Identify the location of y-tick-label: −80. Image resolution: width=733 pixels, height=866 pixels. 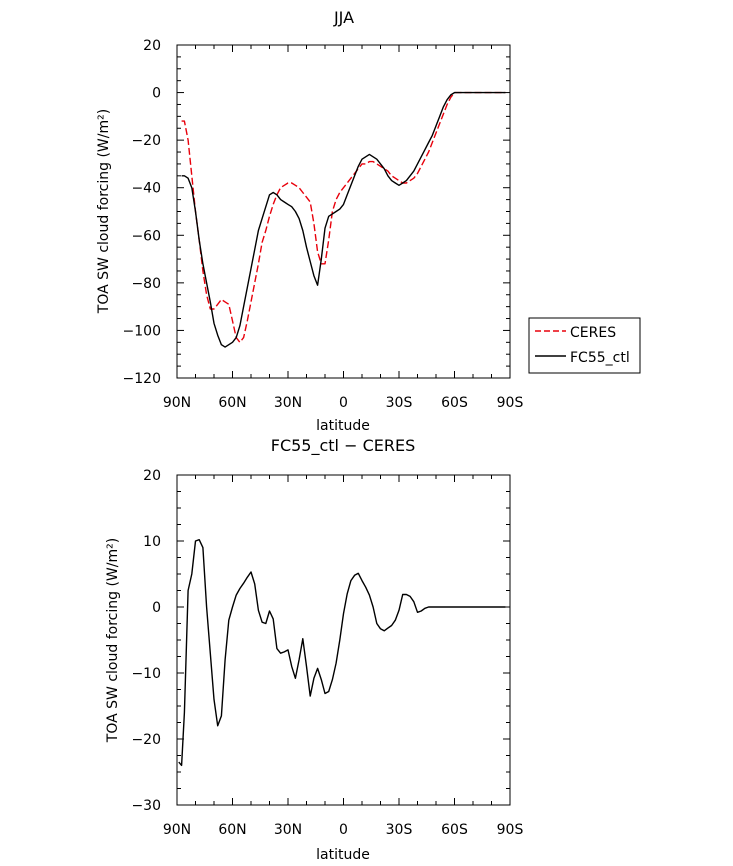
(146, 284).